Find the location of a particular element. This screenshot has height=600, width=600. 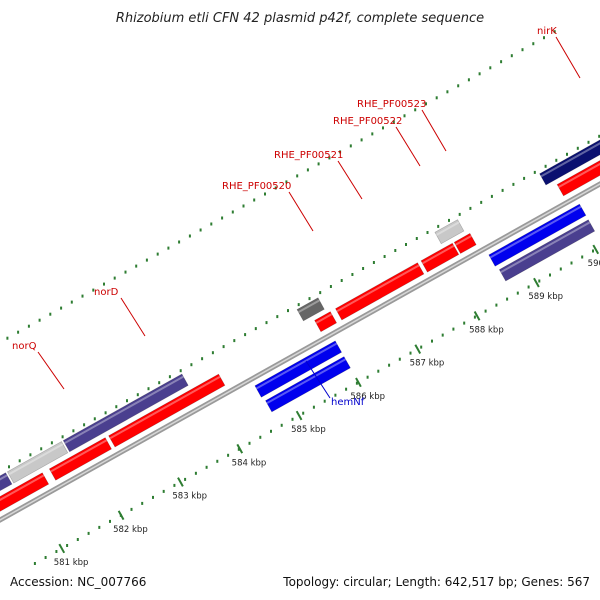

gene-purple-2-shine is located at coordinates (545, 247).